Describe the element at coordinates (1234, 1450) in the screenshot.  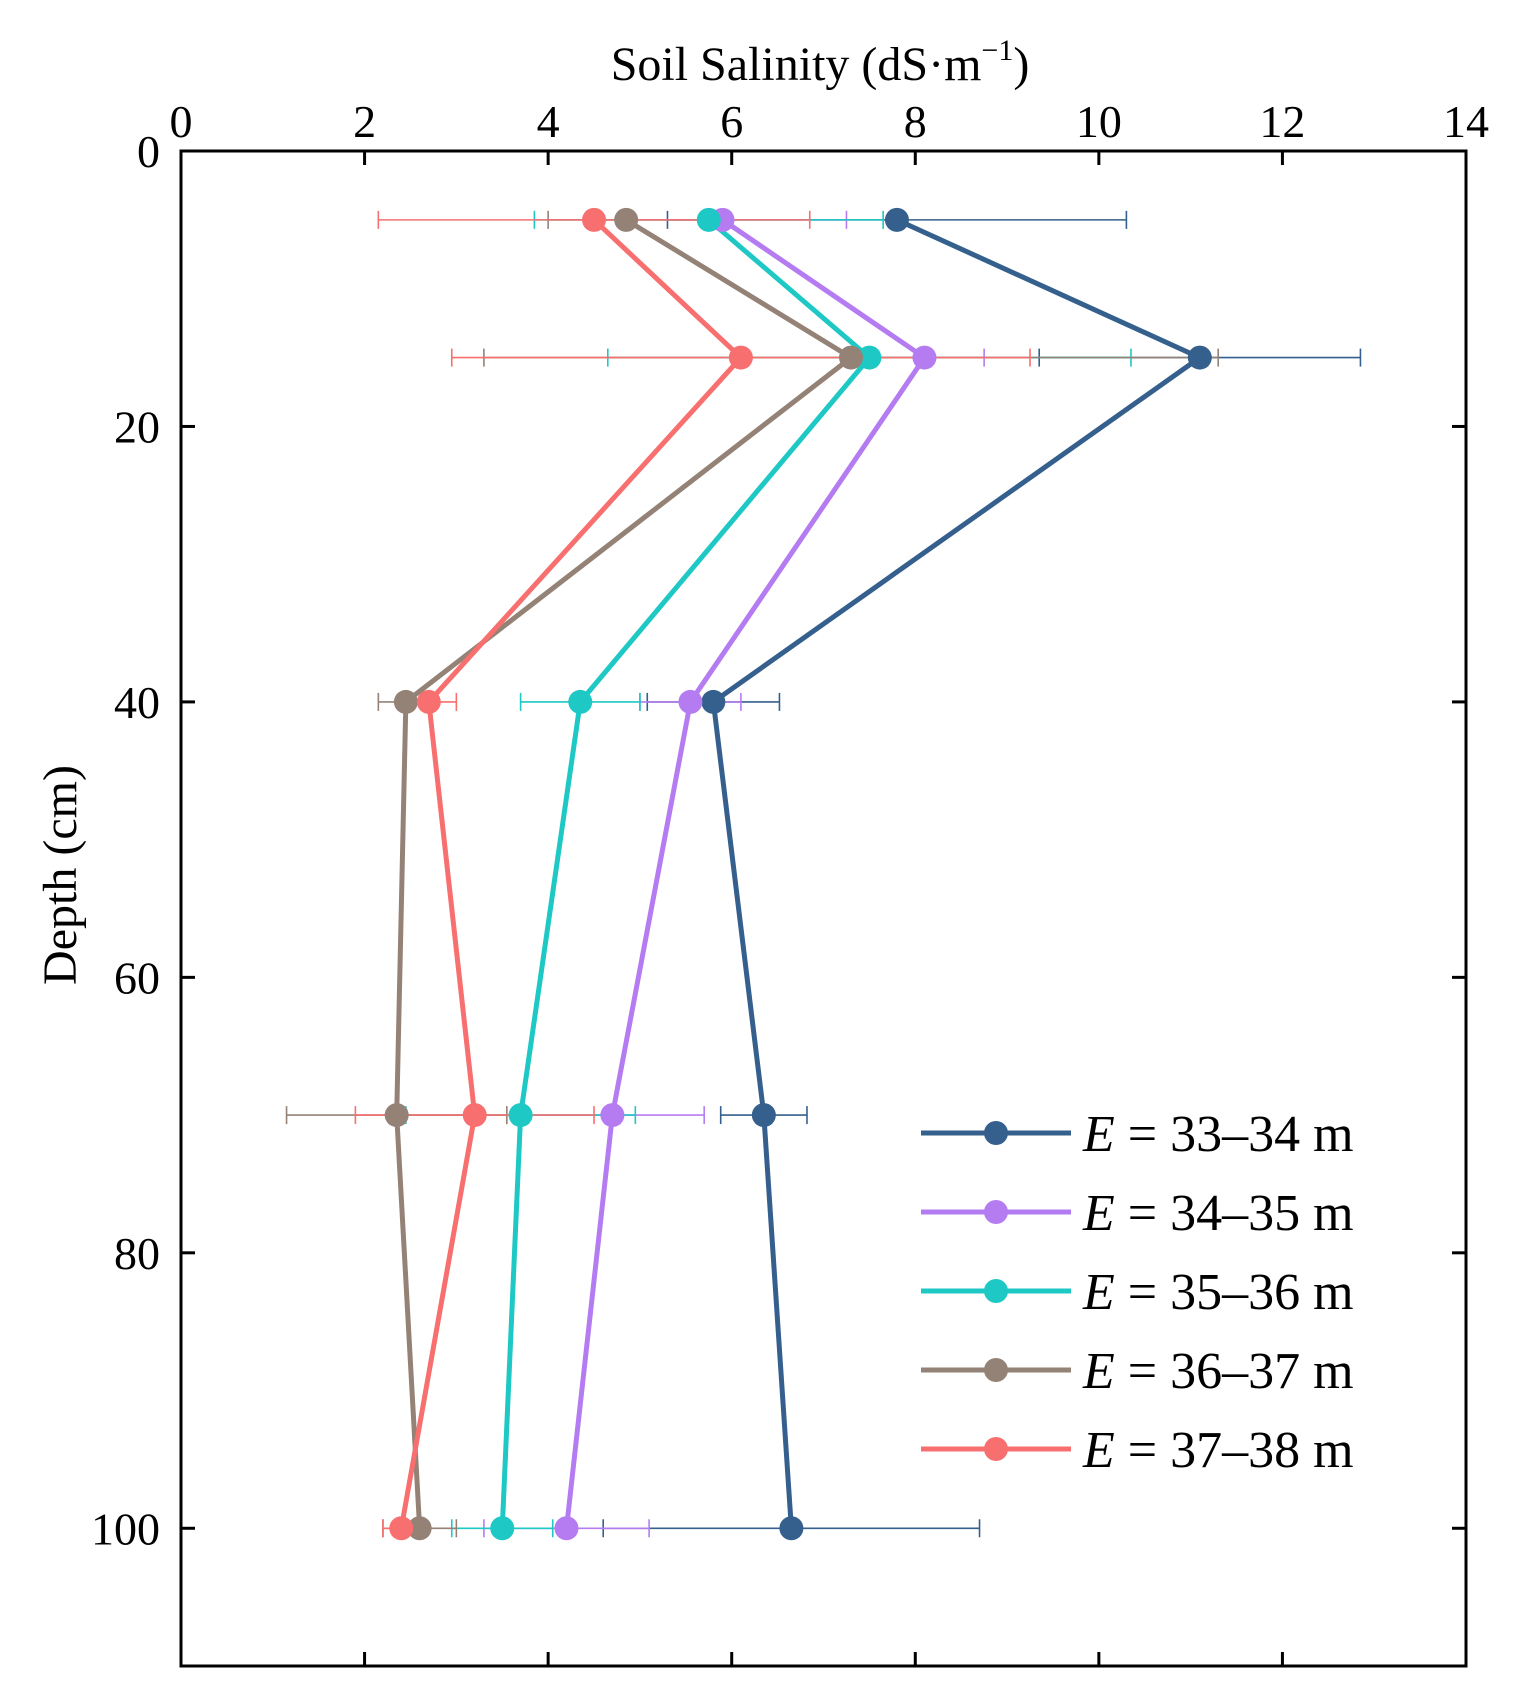
I see `legend-label-rest: = 37–38 m` at that location.